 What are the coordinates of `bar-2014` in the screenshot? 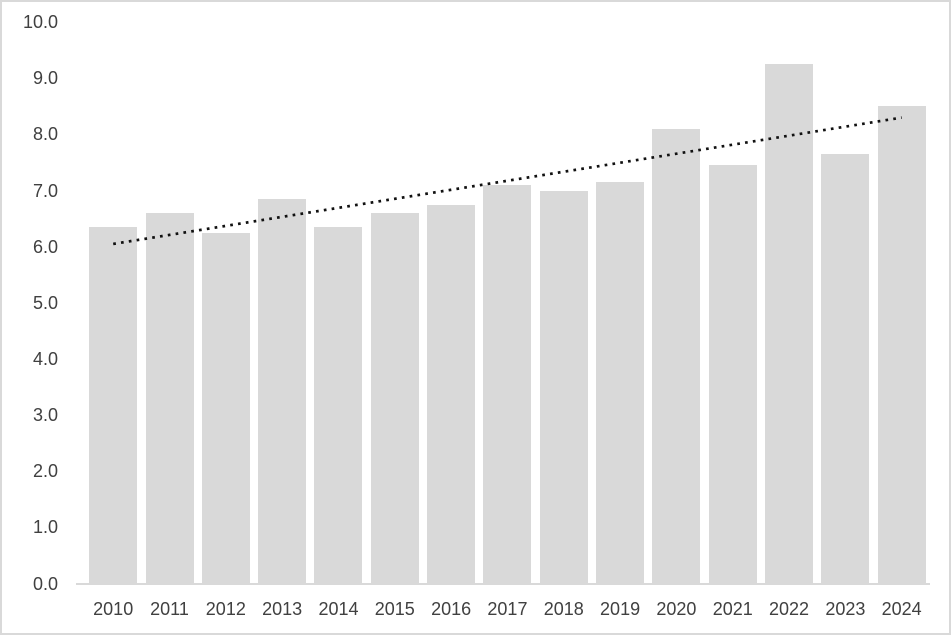 It's located at (338, 405).